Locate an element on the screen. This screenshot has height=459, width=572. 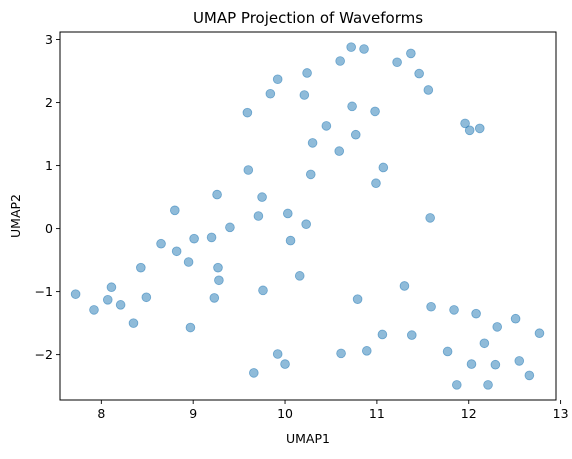
y-tick-label: 3 is located at coordinates (49, 39).